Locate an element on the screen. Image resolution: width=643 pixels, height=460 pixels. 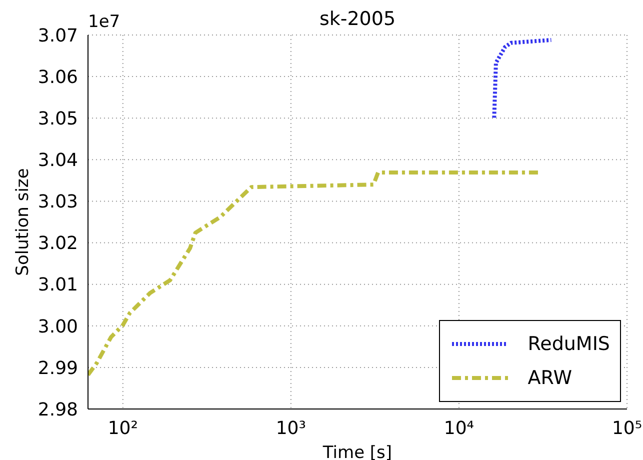
y-tick-label: 3.06 is located at coordinates (58, 77).